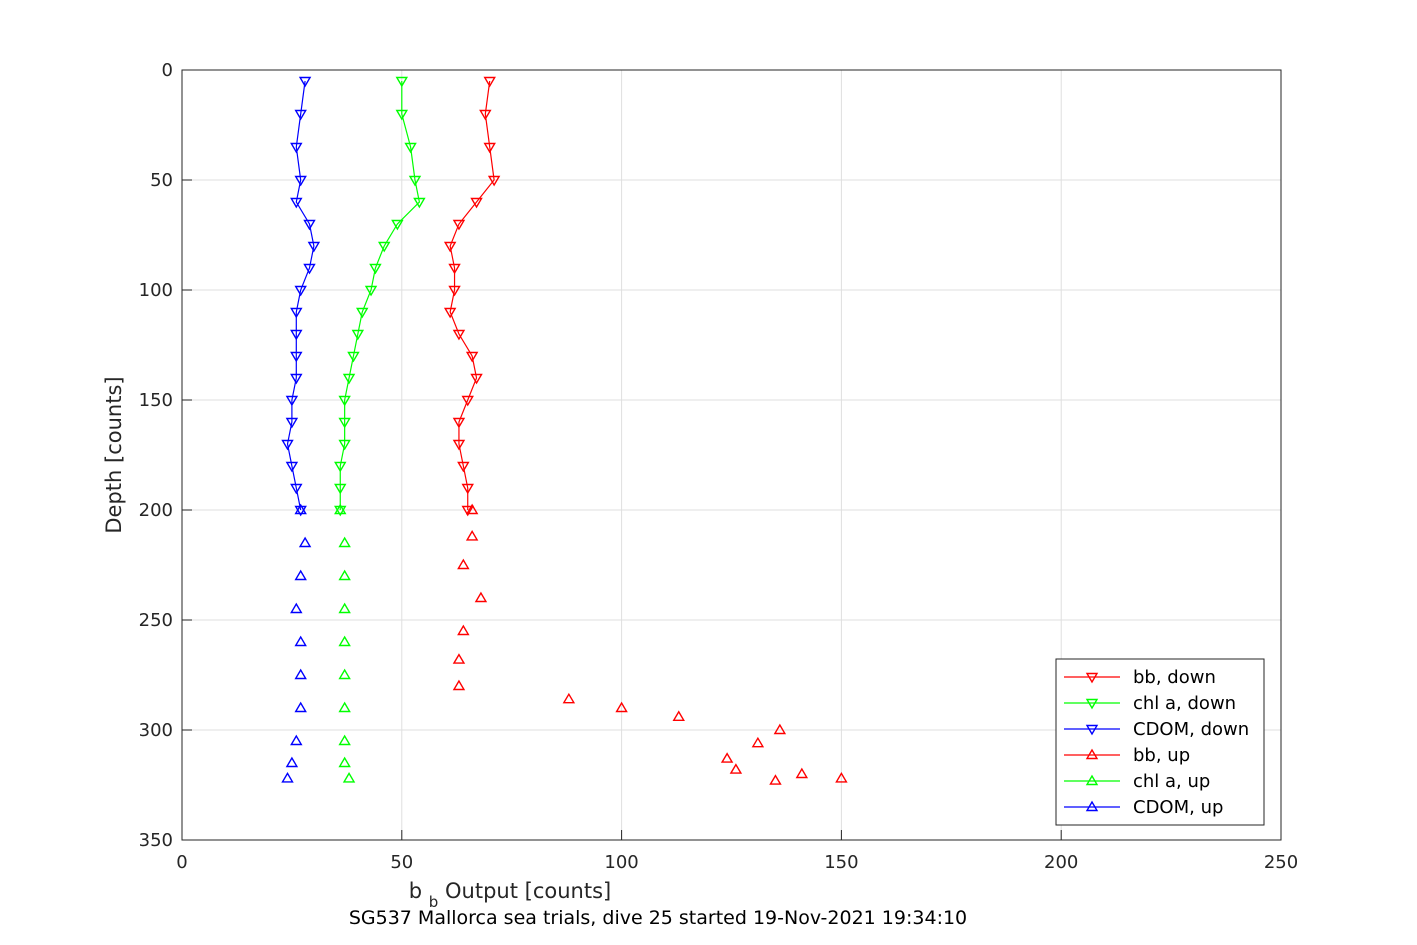  What do you see at coordinates (156, 400) in the screenshot?
I see `y-tick-label: 150` at bounding box center [156, 400].